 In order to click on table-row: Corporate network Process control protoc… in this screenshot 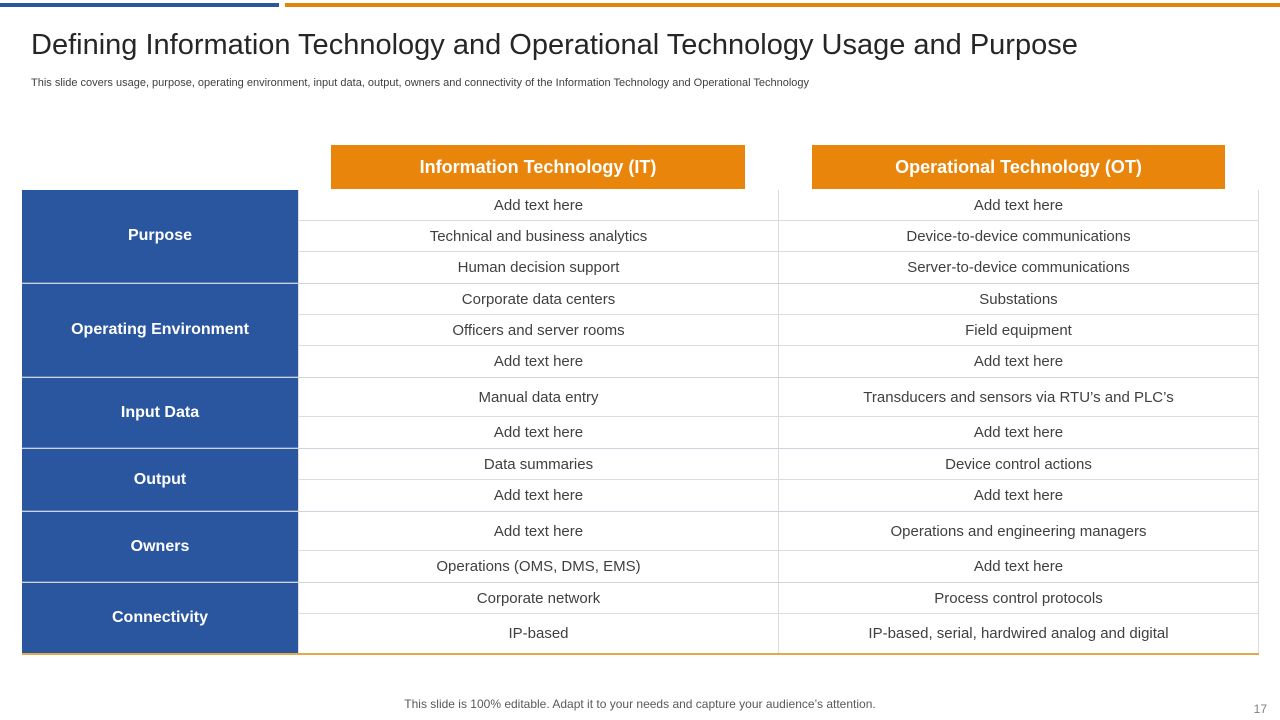, I will do `click(778, 598)`.